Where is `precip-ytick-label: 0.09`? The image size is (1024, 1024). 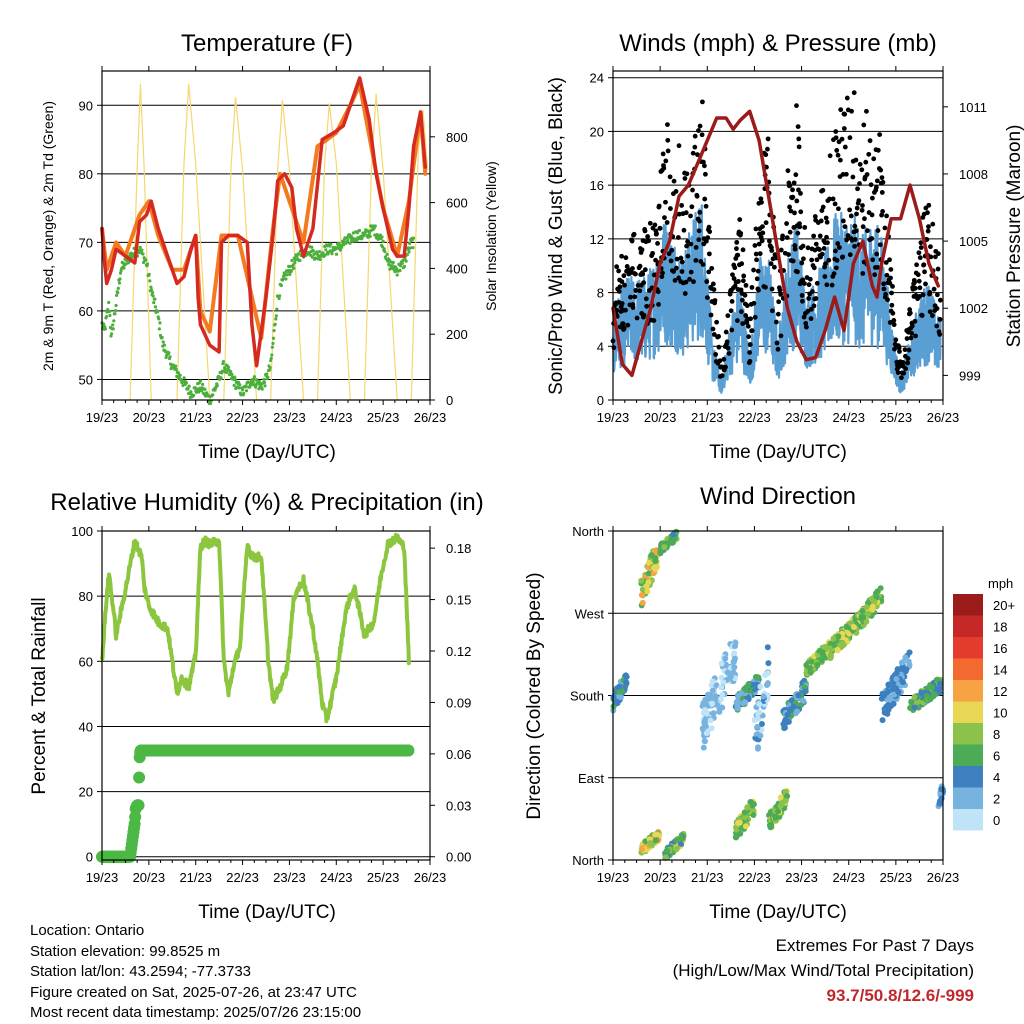 precip-ytick-label: 0.09 is located at coordinates (458, 702).